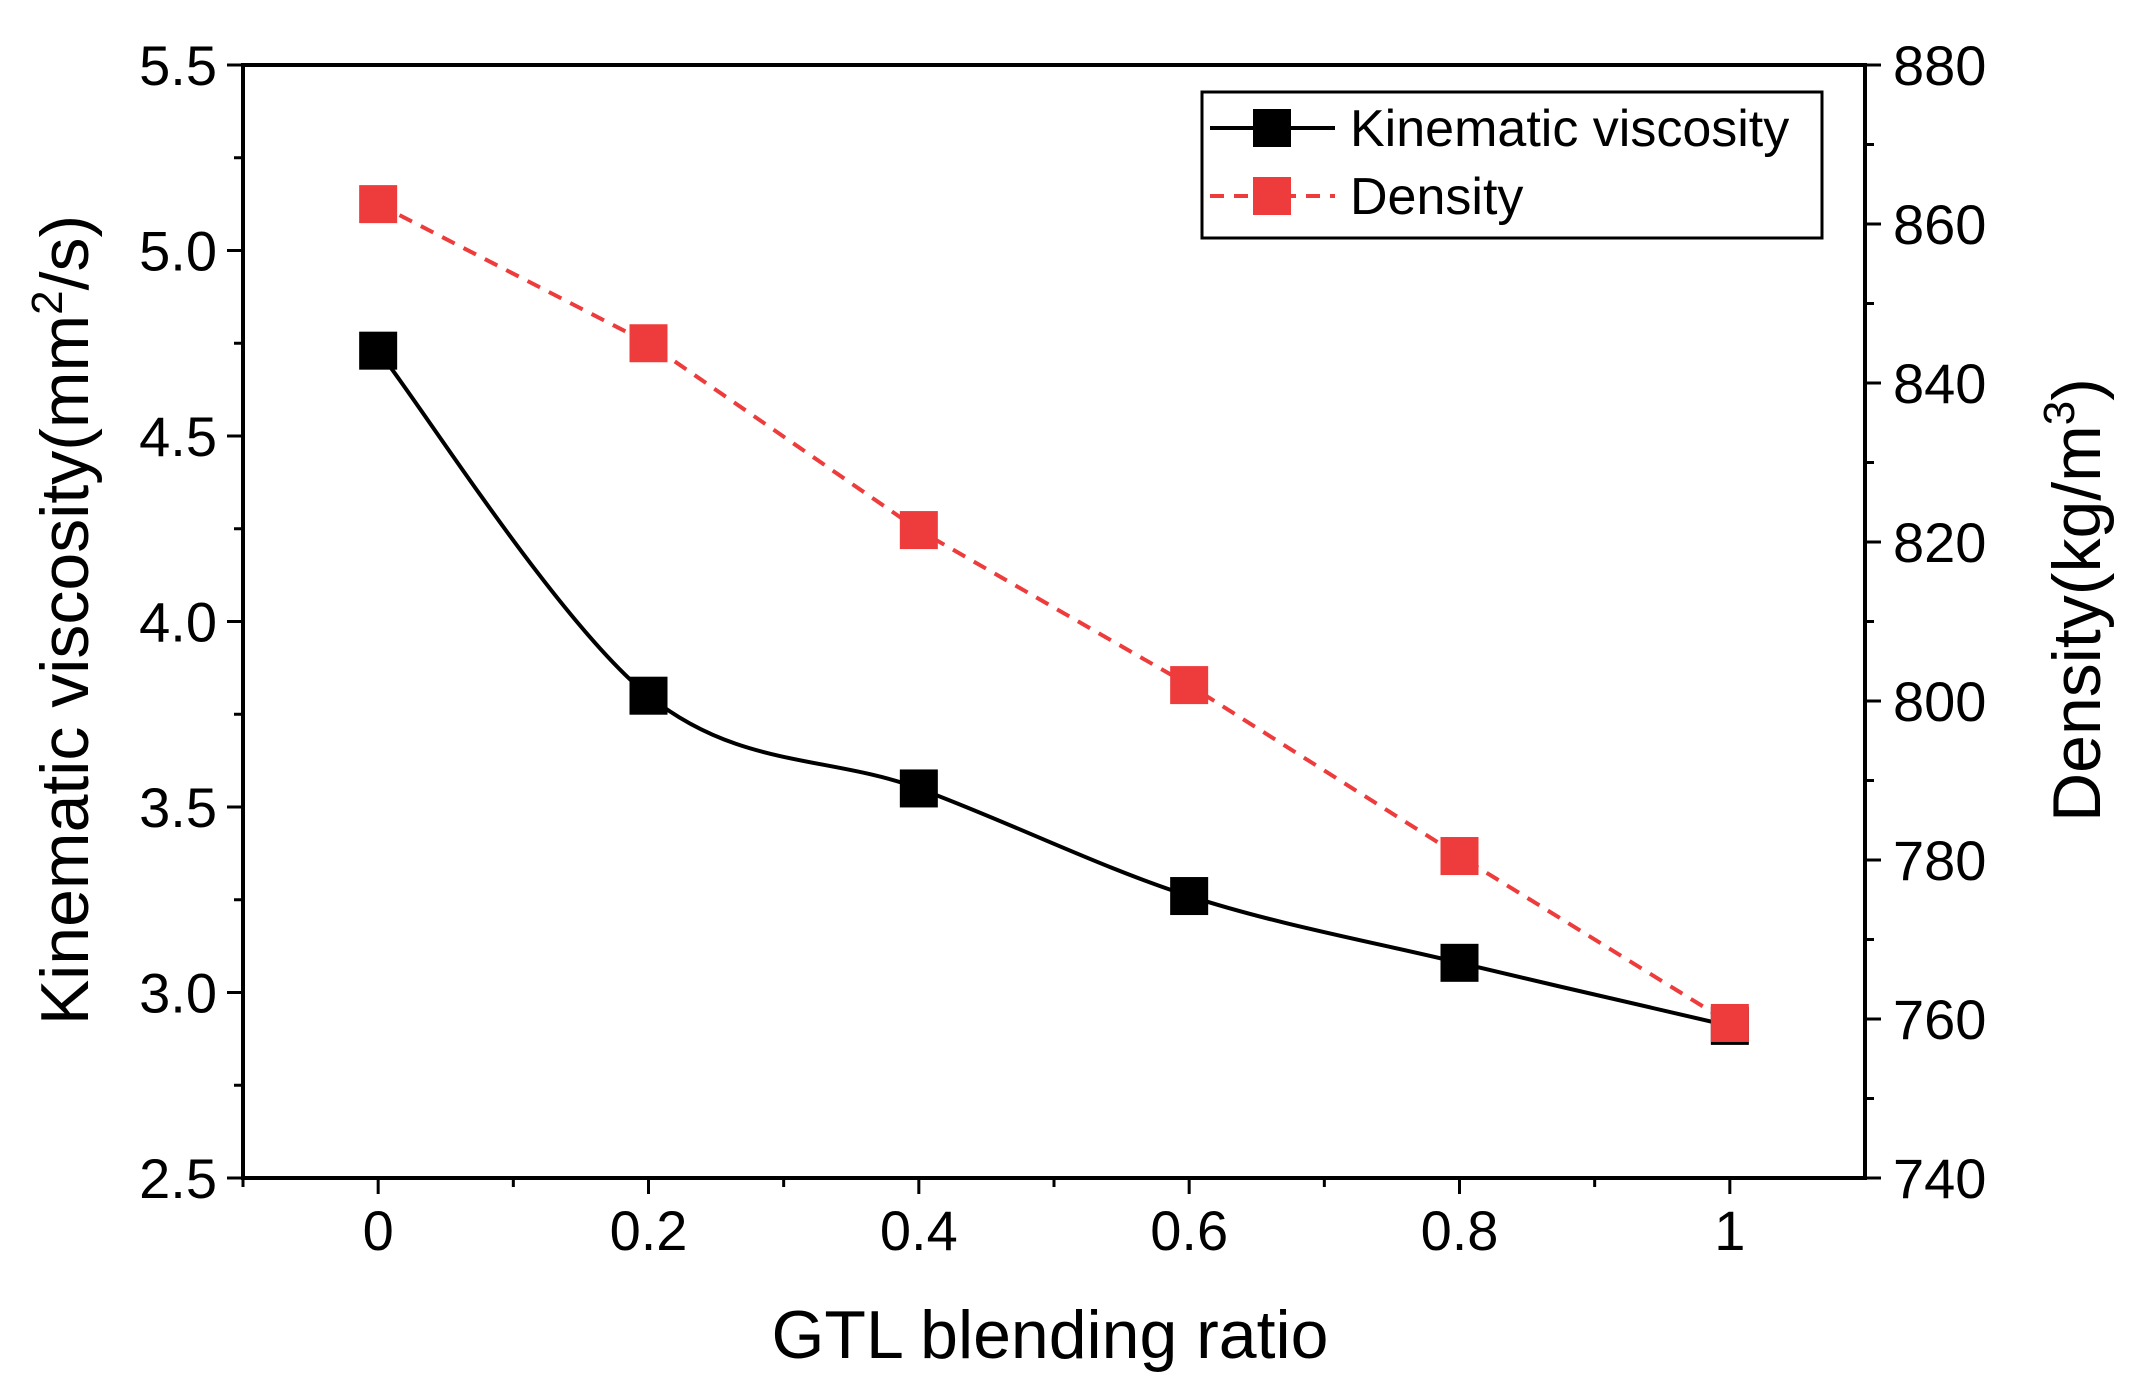 The image size is (2131, 1395). I want to click on y-left-axis-title: Kinematic viscosity(mm2/s), so click(63, 620).